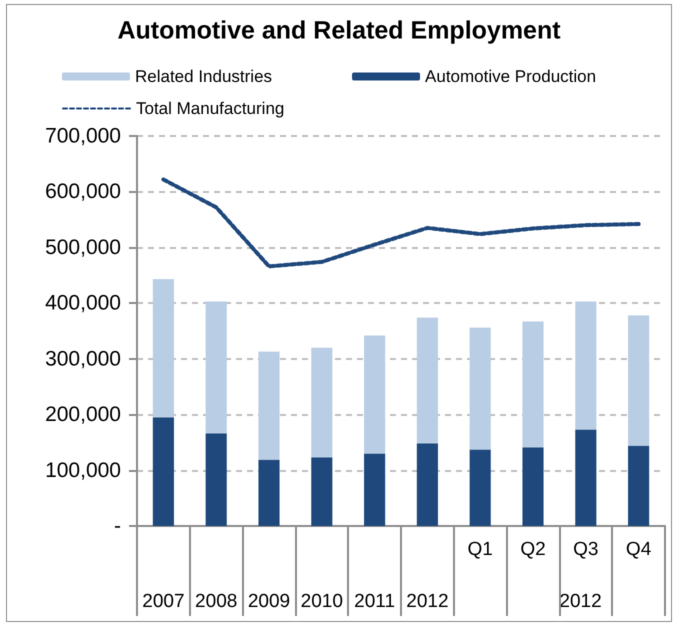 The width and height of the screenshot is (681, 628). Describe the element at coordinates (83, 358) in the screenshot. I see `y-tick-label: 300,000` at that location.